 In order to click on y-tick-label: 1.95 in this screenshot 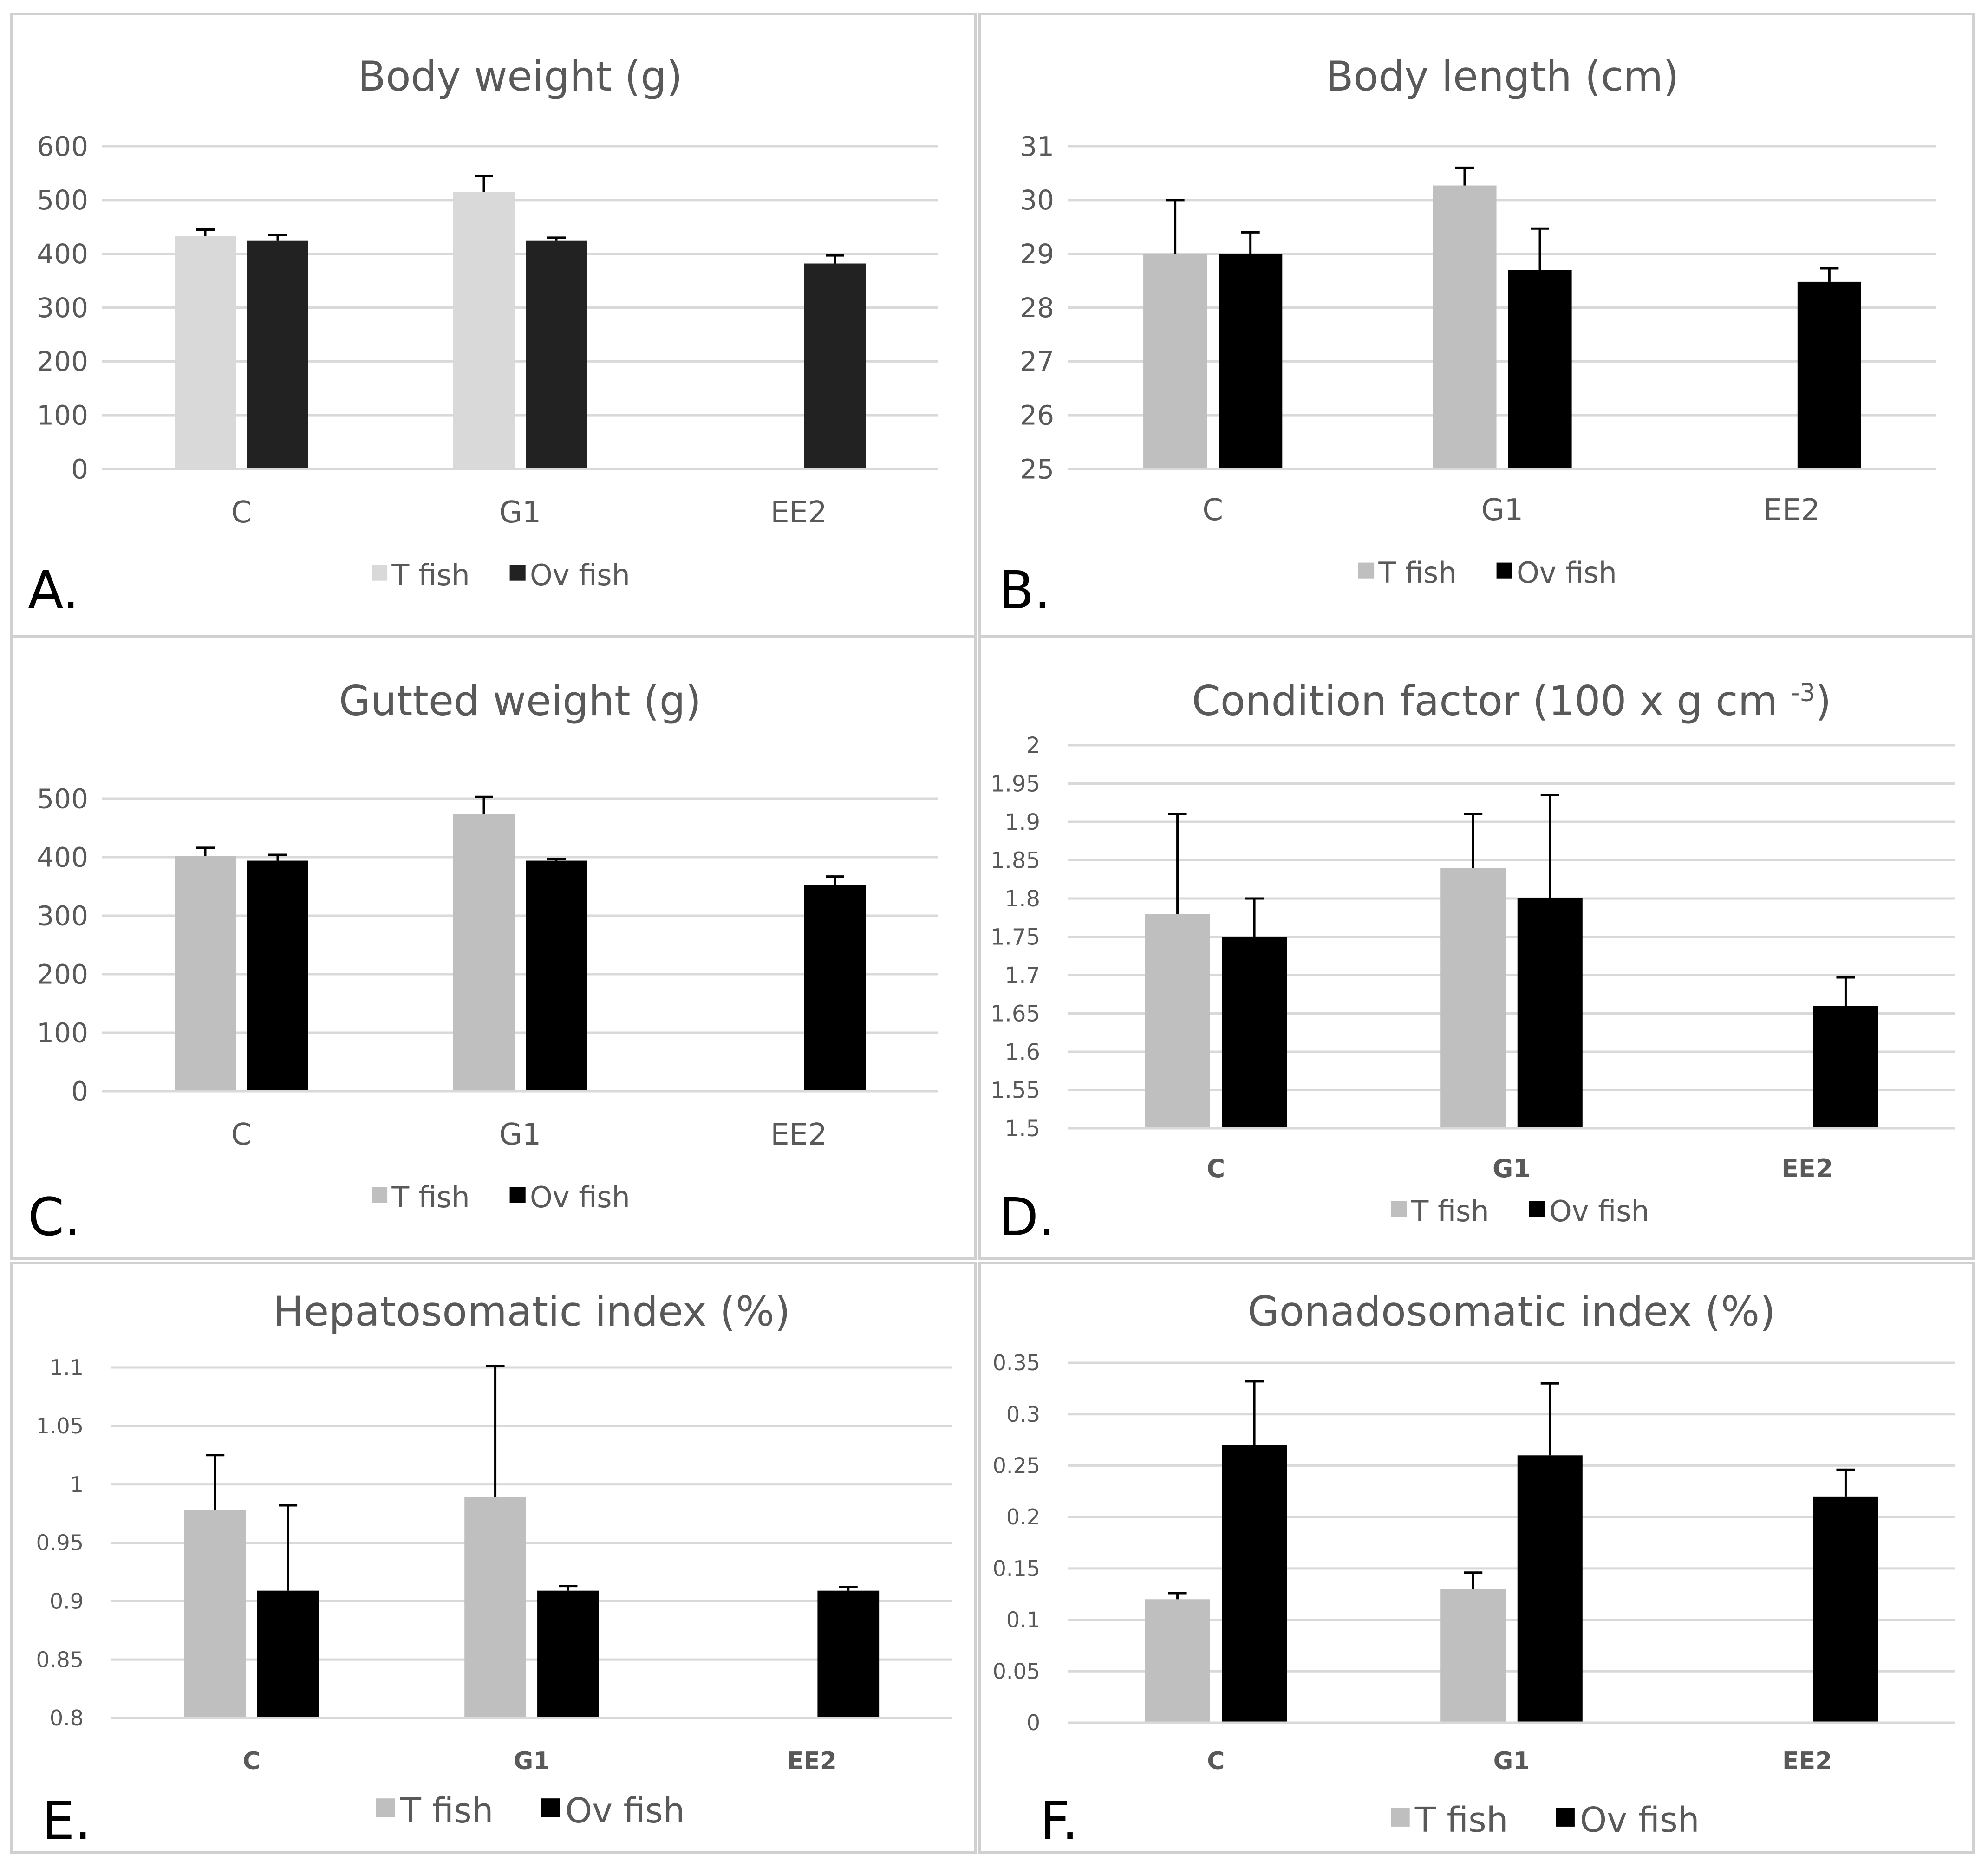, I will do `click(1015, 784)`.